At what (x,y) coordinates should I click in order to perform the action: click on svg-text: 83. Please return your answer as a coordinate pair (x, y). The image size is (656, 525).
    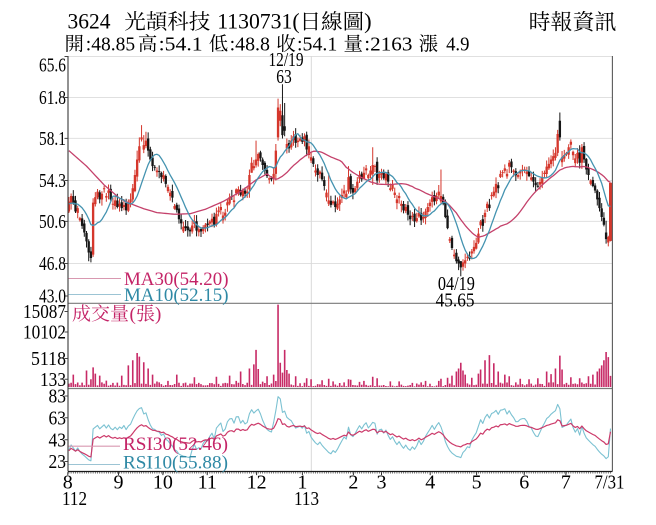
    Looking at the image, I should click on (58, 397).